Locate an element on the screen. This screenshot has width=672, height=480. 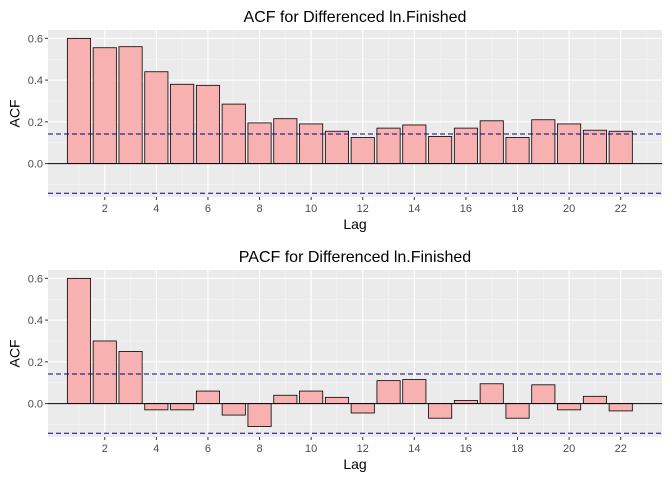
pacf-x-tick-label: 20 is located at coordinates (569, 449).